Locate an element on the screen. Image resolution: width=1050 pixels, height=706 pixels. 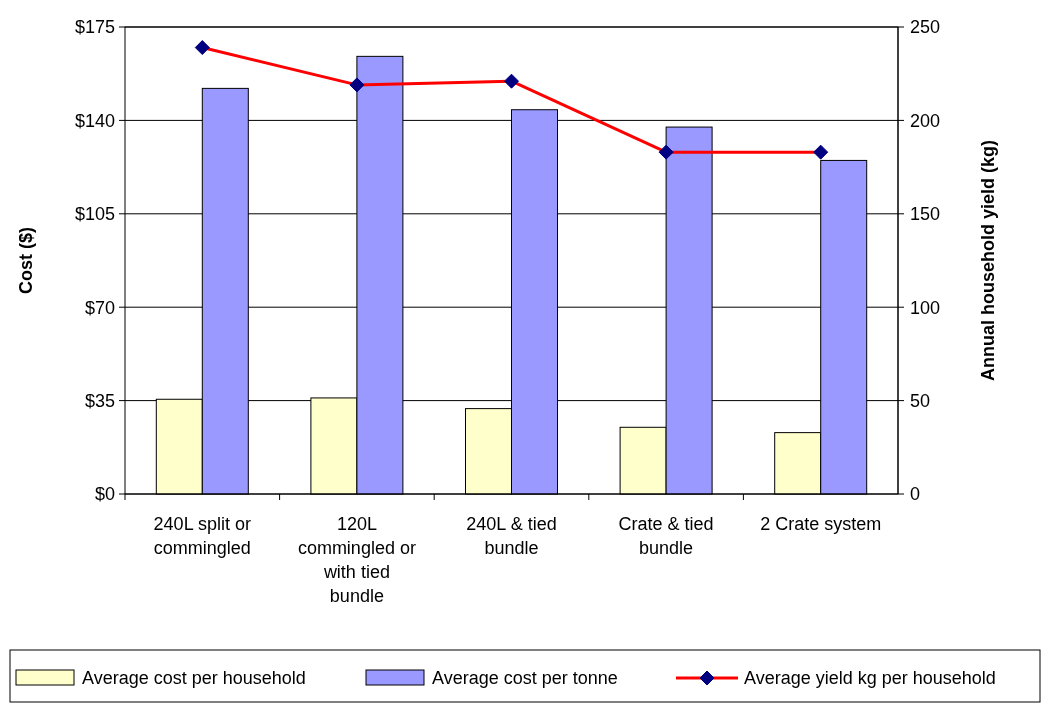
x-tick-label: 240L split or commingled is located at coordinates (202, 536).